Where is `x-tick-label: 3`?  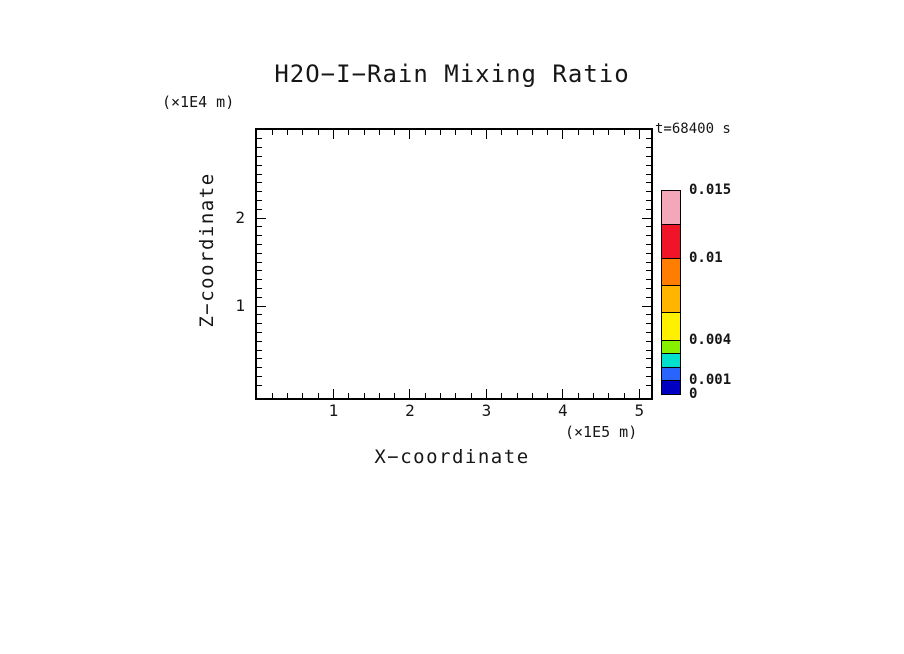 x-tick-label: 3 is located at coordinates (486, 410).